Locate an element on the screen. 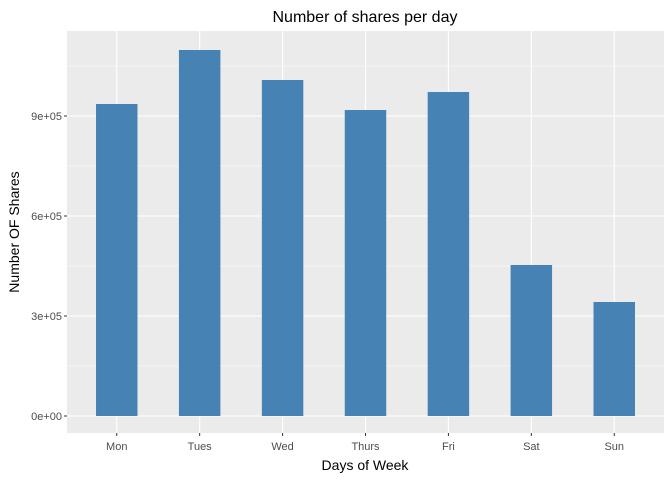  y-tick-label: 0e+00 is located at coordinates (46, 417).